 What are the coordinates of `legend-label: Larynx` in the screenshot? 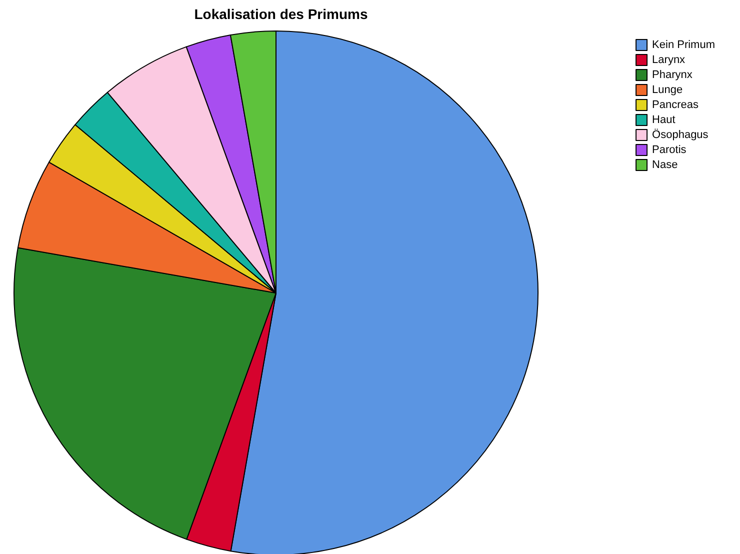 It's located at (669, 60).